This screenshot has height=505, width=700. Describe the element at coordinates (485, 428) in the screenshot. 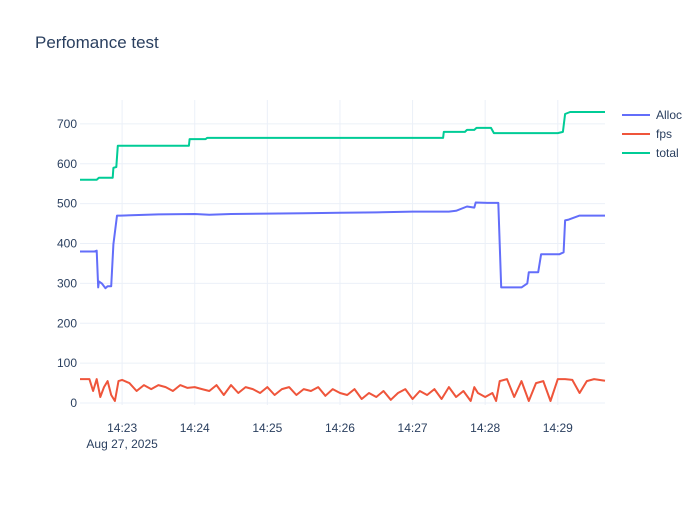

I see `x-tick-label: 14:28` at that location.